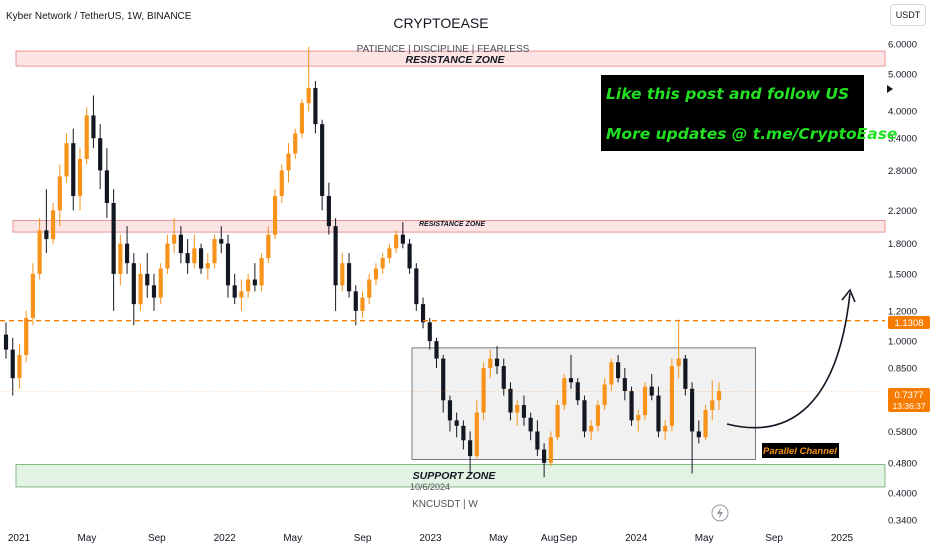 The image size is (932, 550). What do you see at coordinates (455, 476) in the screenshot?
I see `support-zone-label: SUPPORT ZONE` at bounding box center [455, 476].